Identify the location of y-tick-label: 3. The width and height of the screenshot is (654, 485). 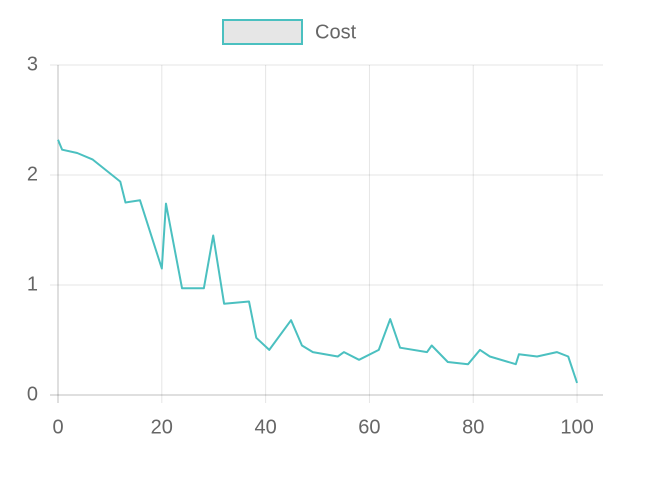
(32, 64).